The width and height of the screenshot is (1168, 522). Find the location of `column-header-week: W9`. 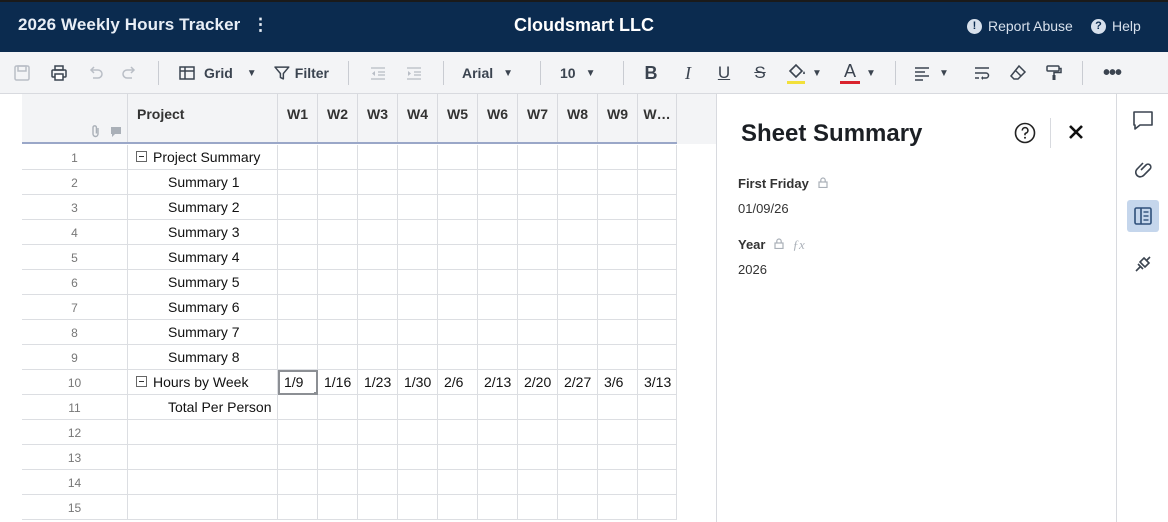

column-header-week: W9 is located at coordinates (618, 118).